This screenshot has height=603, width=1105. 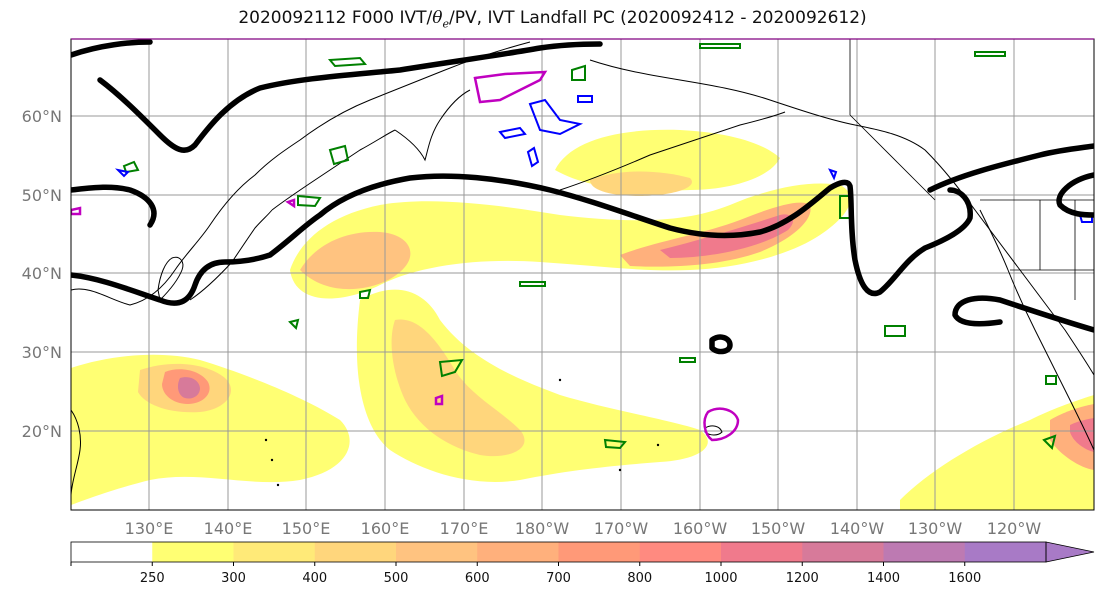 I want to click on latitude-labels: 20°N 30°N 40°N 50°N 60°N, so click(x=42, y=274).